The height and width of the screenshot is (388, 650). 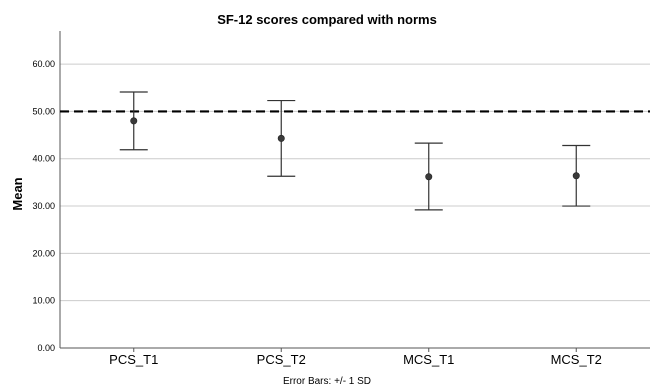 What do you see at coordinates (46, 348) in the screenshot?
I see `y-tick-label: 0.00` at bounding box center [46, 348].